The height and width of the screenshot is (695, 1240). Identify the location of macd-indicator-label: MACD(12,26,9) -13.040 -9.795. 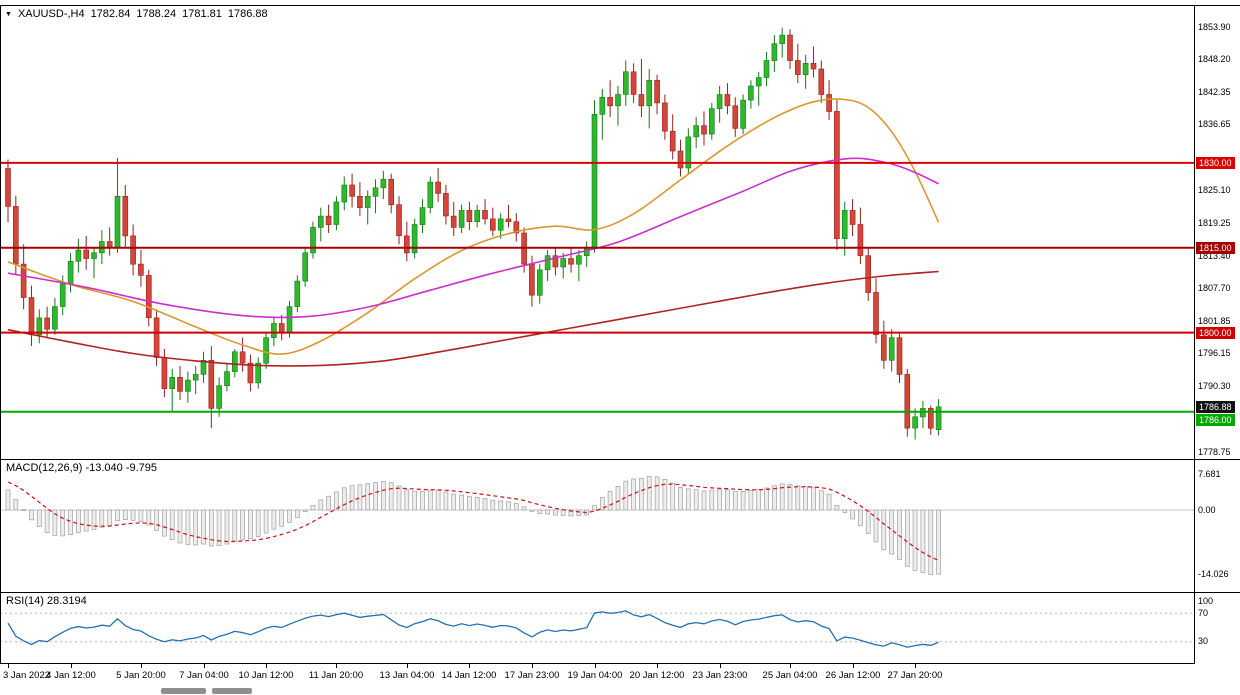
(82, 468).